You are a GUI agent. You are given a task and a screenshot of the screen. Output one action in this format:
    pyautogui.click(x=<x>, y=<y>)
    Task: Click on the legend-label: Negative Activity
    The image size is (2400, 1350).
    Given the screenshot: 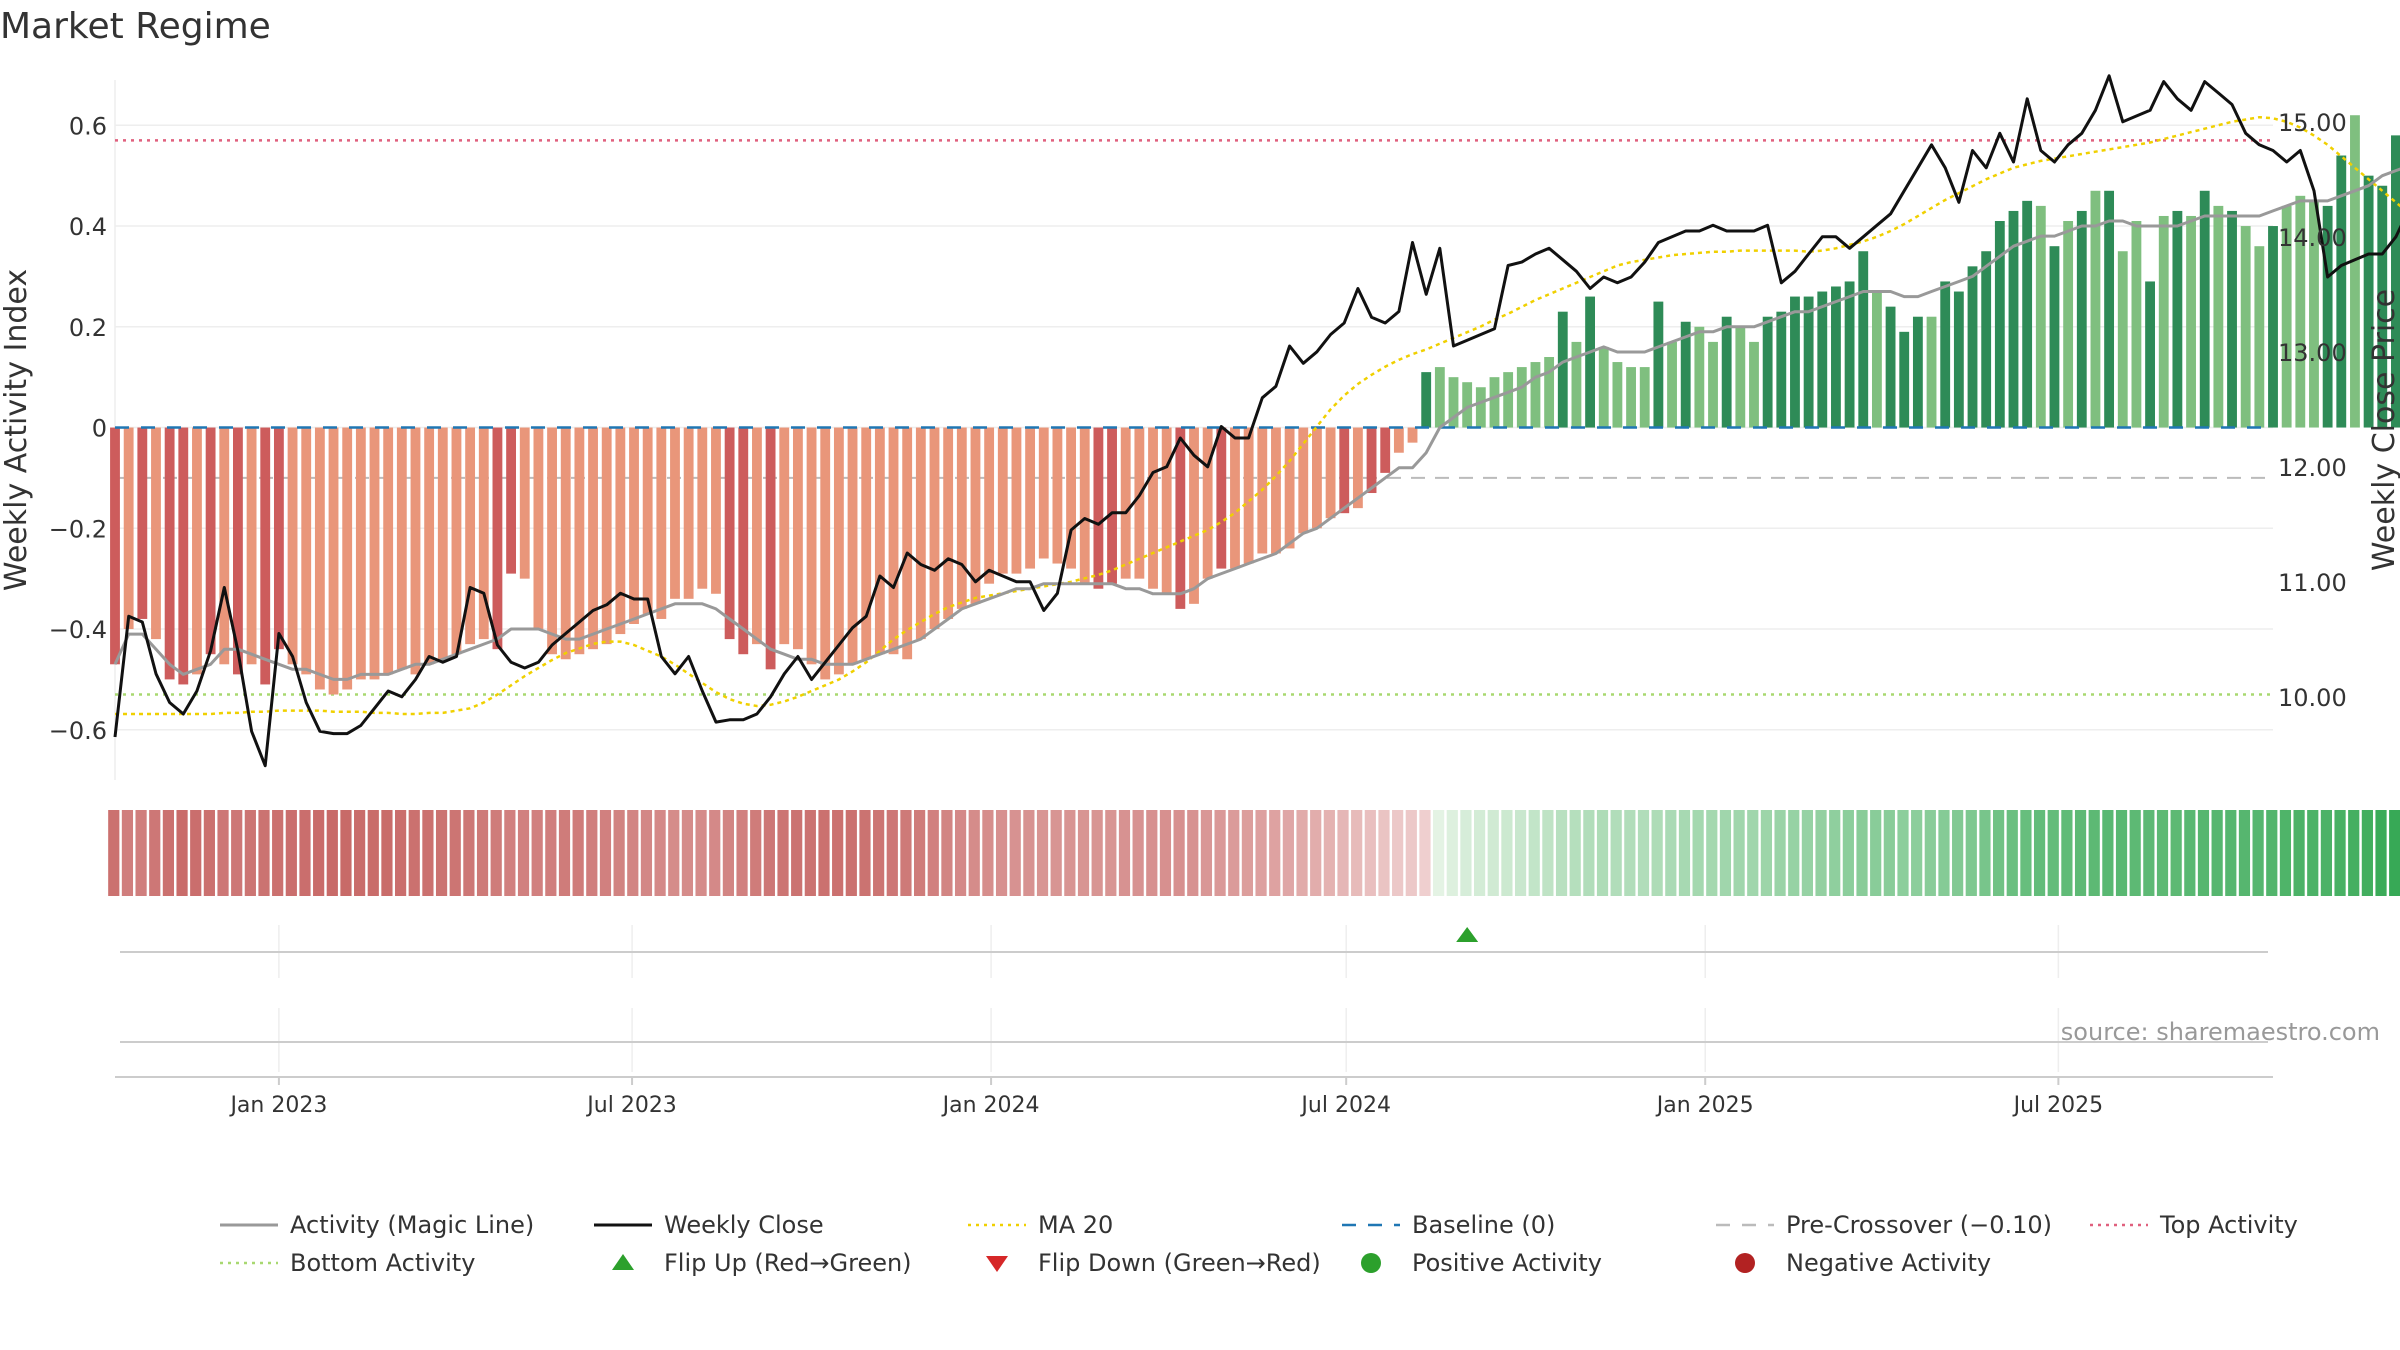 What is the action you would take?
    pyautogui.click(x=1888, y=1263)
    